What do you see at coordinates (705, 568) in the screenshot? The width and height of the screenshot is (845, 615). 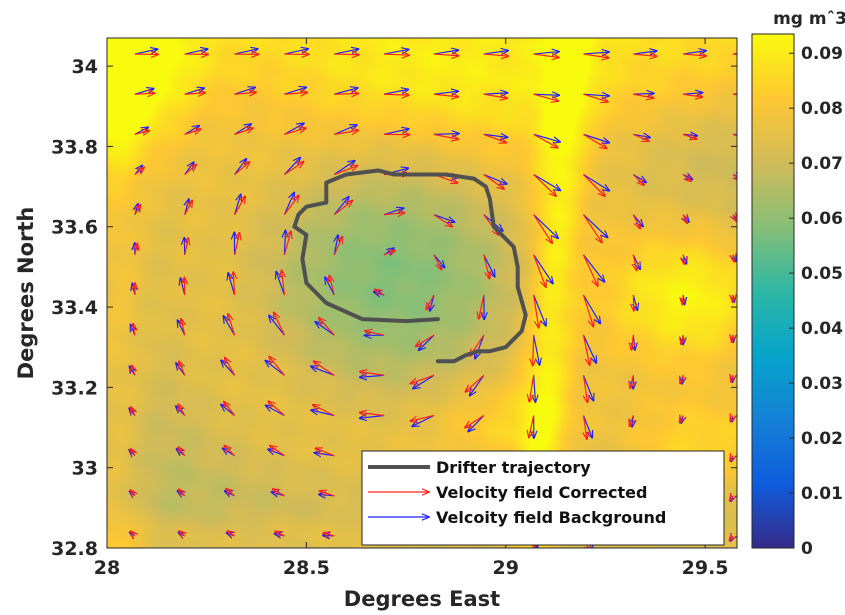 I see `x-tick-label: 29.5` at bounding box center [705, 568].